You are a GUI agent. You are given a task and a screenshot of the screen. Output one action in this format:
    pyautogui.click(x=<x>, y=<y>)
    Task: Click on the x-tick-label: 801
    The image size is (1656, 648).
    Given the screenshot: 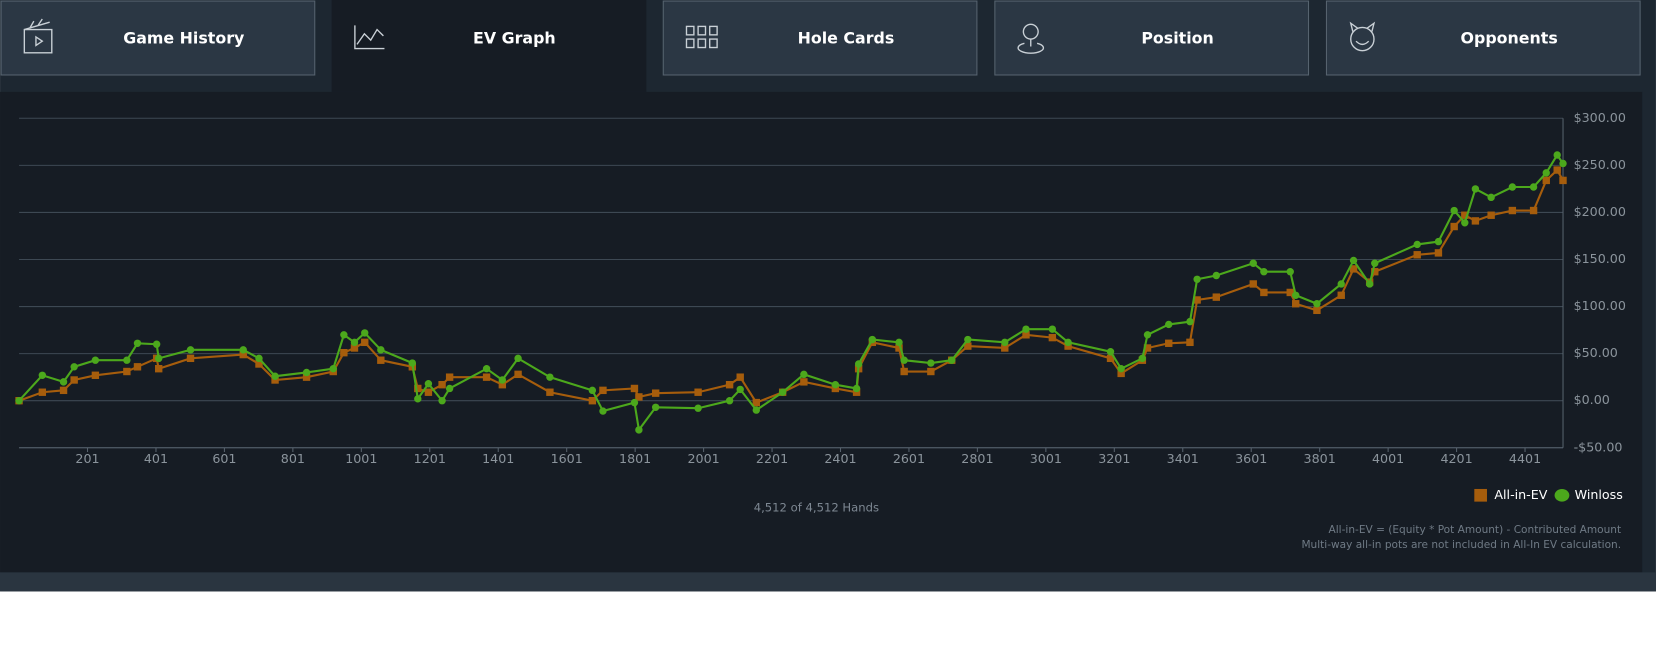 What is the action you would take?
    pyautogui.click(x=293, y=458)
    